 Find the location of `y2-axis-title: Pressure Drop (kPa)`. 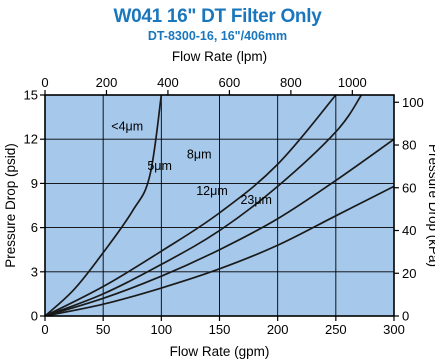

y2-axis-title: Pressure Drop (kPa) is located at coordinates (430, 205).